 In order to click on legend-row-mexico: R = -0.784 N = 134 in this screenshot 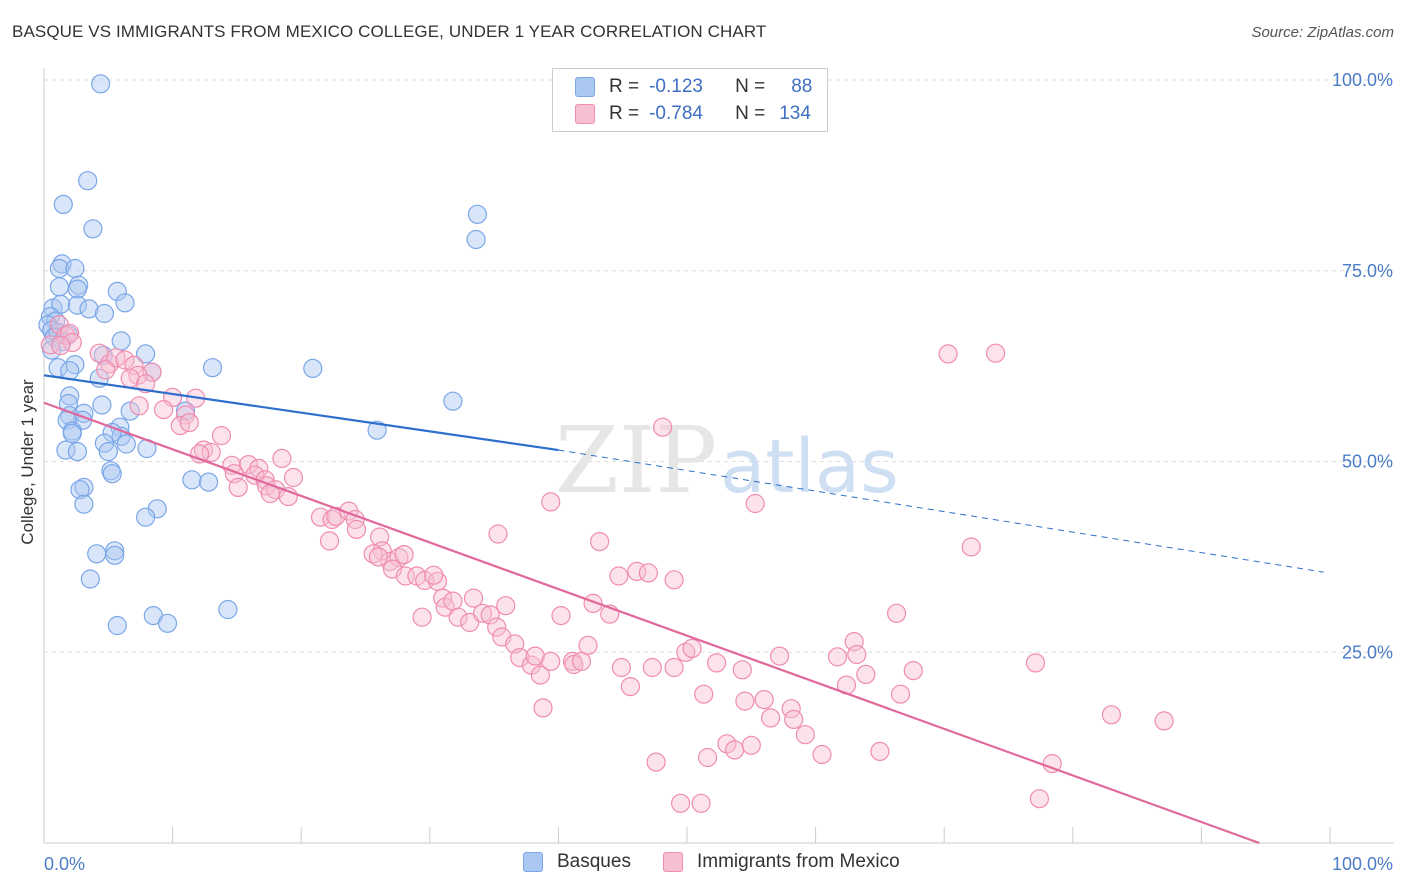, I will do `click(693, 114)`.